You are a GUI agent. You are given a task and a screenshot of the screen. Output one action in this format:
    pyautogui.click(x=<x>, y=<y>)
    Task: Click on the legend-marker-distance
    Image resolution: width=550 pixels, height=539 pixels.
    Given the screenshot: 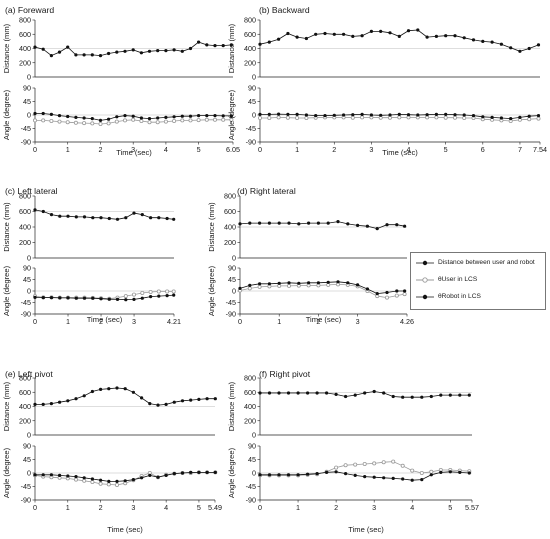 What is the action you would take?
    pyautogui.click(x=425, y=263)
    